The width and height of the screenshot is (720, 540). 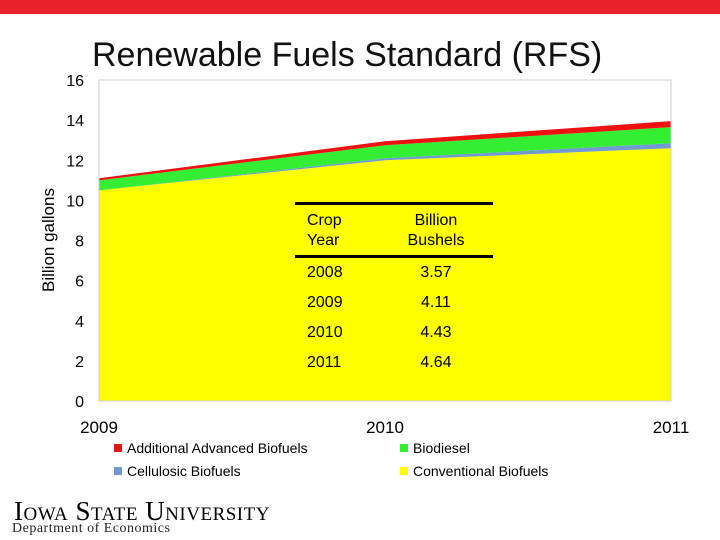 What do you see at coordinates (75, 201) in the screenshot?
I see `y-tick-label: 10` at bounding box center [75, 201].